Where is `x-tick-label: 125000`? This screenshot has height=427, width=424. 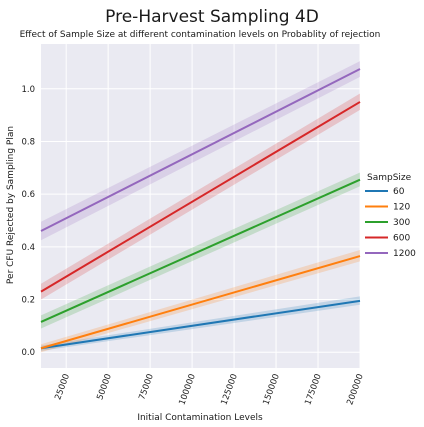 x-tick-label: 125000 is located at coordinates (229, 390).